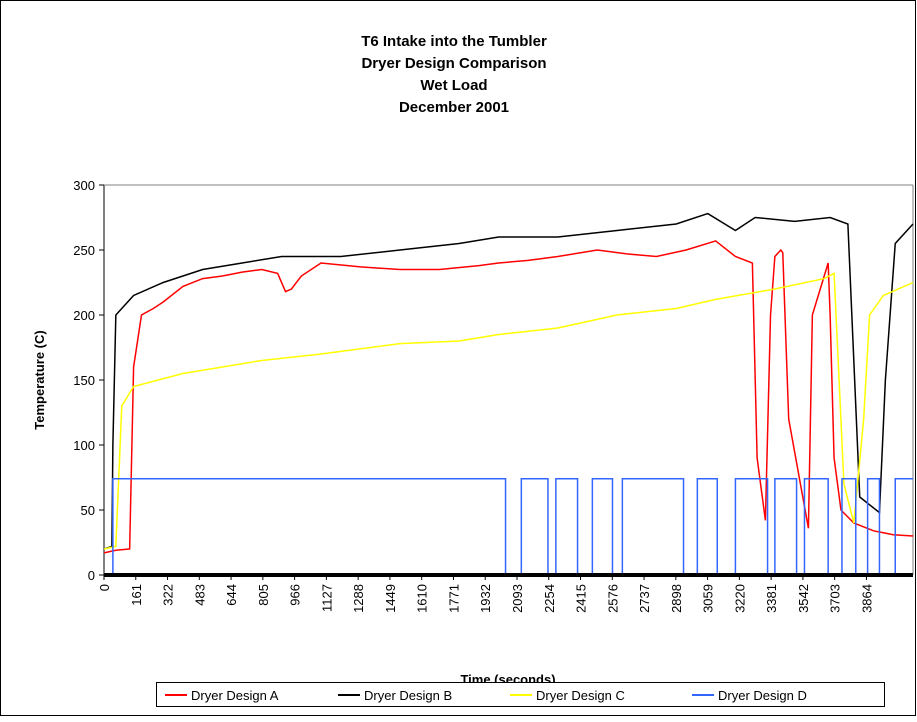  Describe the element at coordinates (644, 598) in the screenshot. I see `x-tick-label: 2737` at that location.